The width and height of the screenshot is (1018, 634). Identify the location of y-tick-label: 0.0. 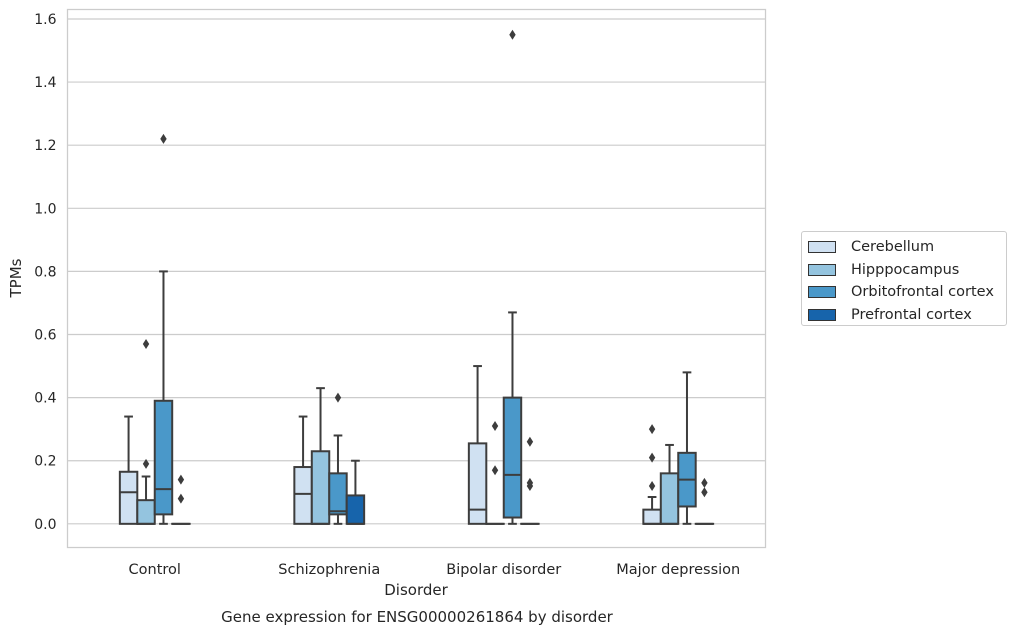
(45, 525).